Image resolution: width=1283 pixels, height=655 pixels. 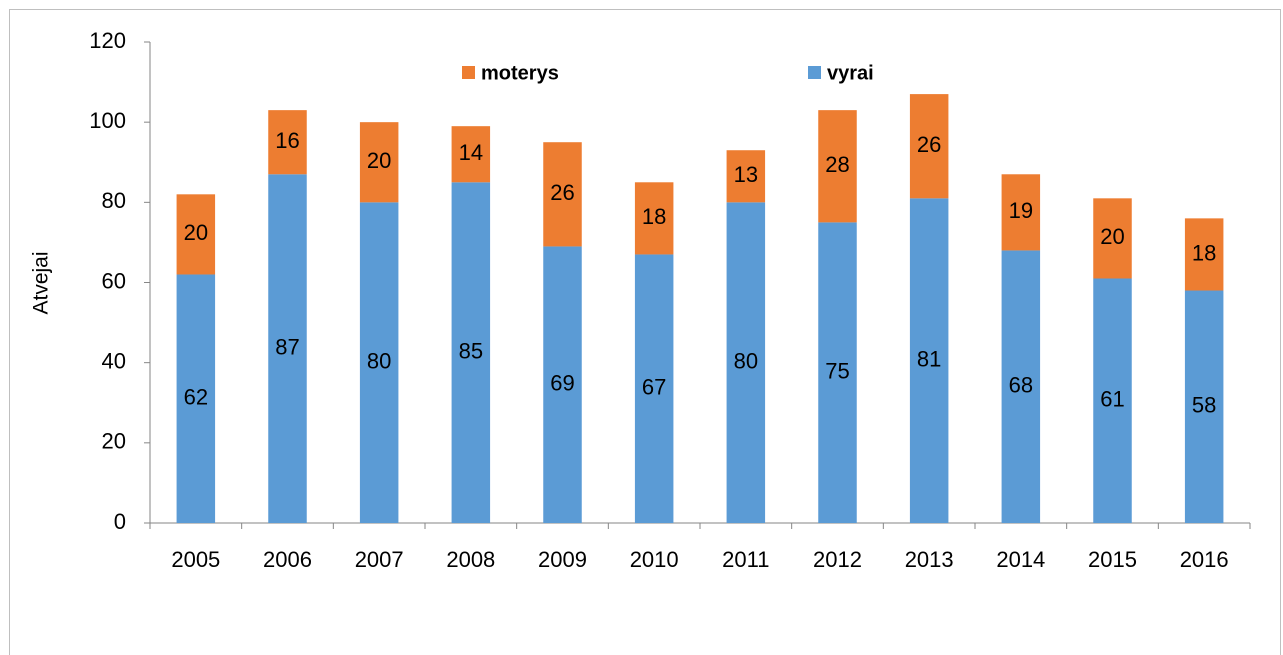 I want to click on data-label: 68, so click(x=1021, y=385).